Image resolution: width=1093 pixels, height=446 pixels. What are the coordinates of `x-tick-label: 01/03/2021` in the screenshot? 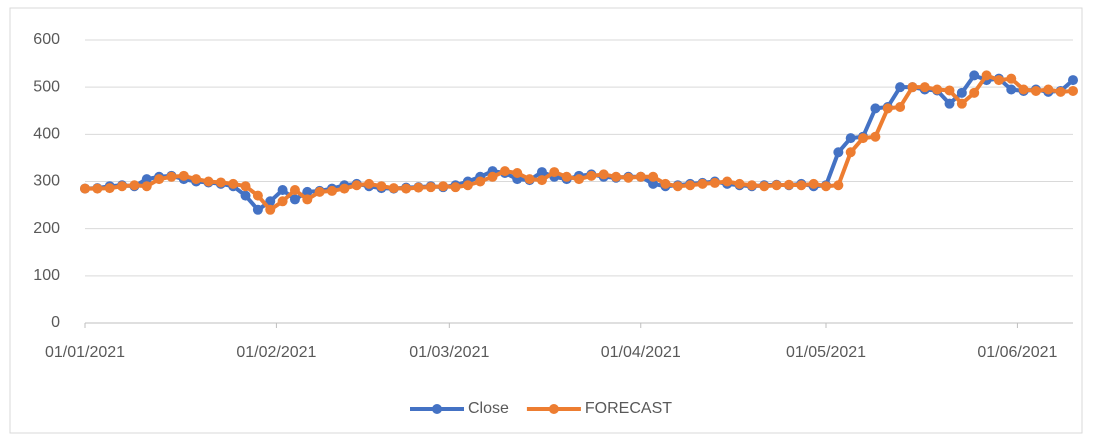 It's located at (449, 352).